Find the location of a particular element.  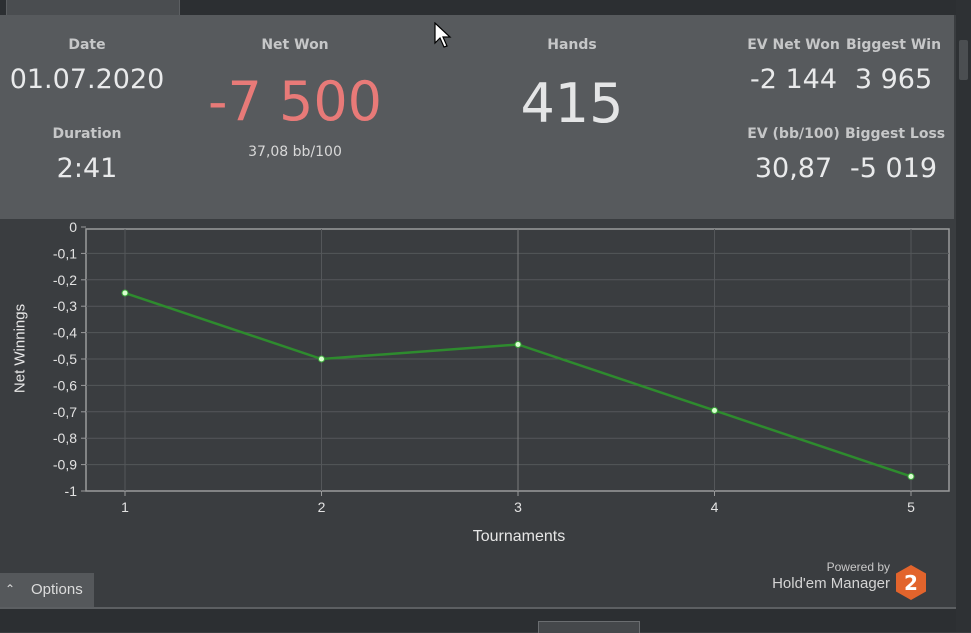

active-tab is located at coordinates (93, 7).